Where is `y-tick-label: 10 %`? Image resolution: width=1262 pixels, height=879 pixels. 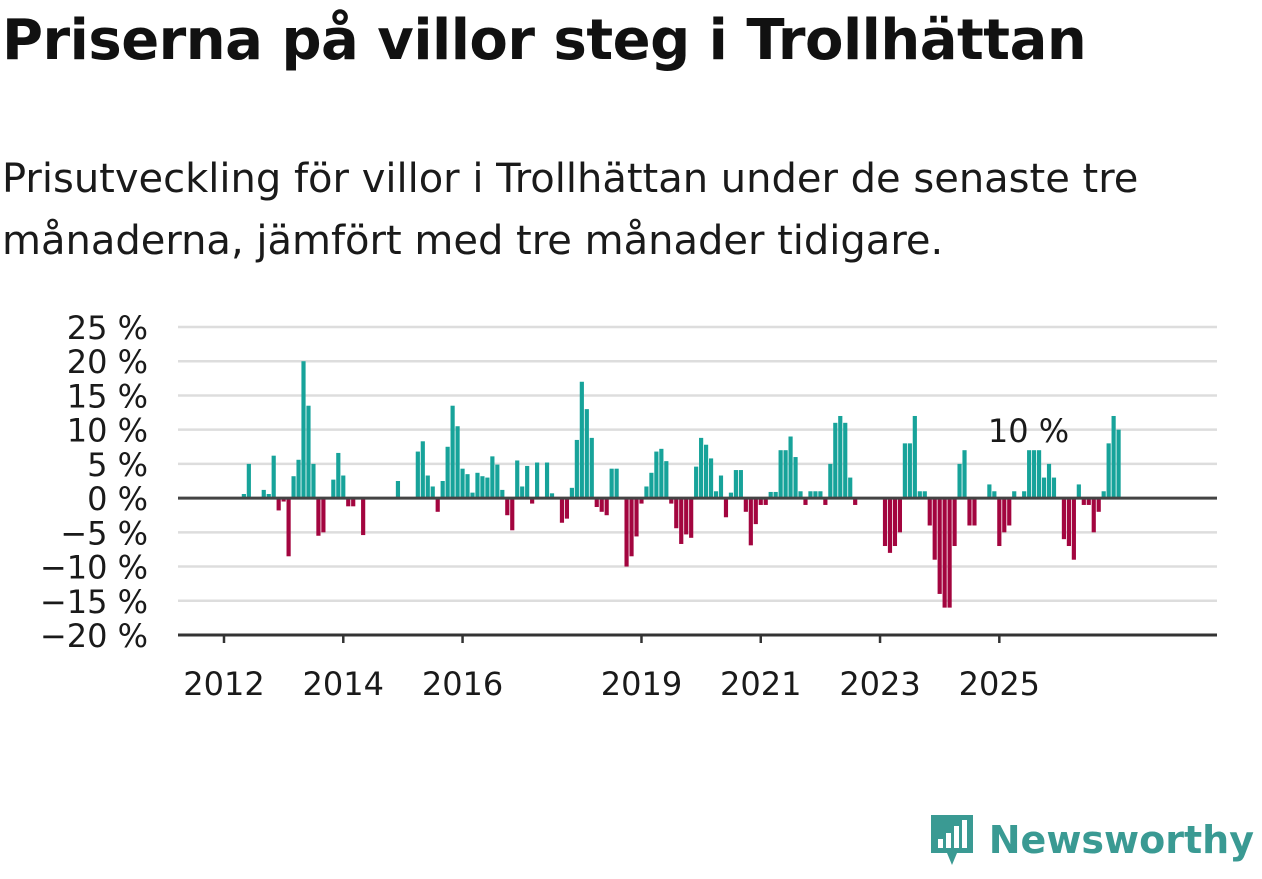 y-tick-label: 10 % is located at coordinates (107, 431).